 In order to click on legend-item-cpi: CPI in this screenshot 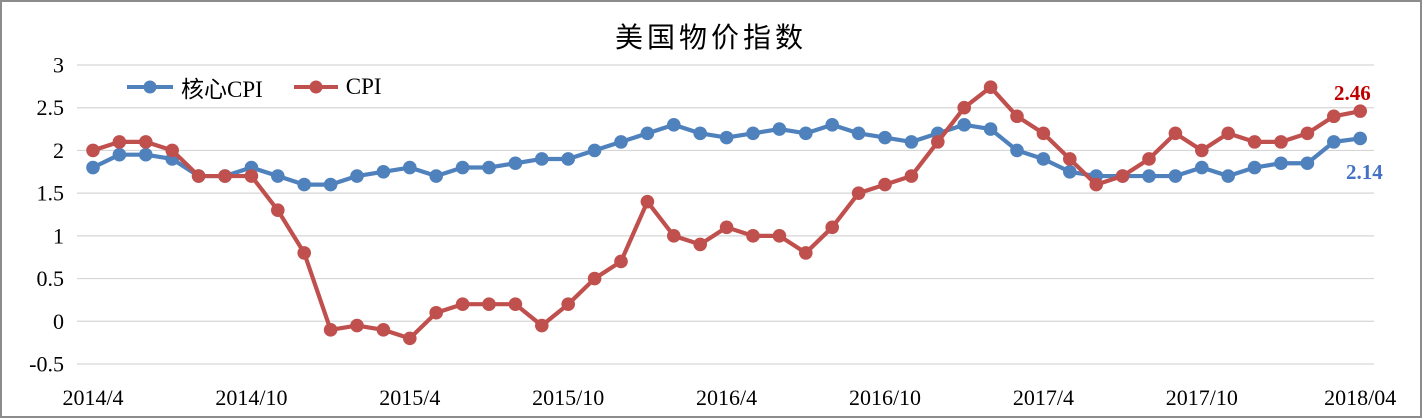, I will do `click(337, 87)`.